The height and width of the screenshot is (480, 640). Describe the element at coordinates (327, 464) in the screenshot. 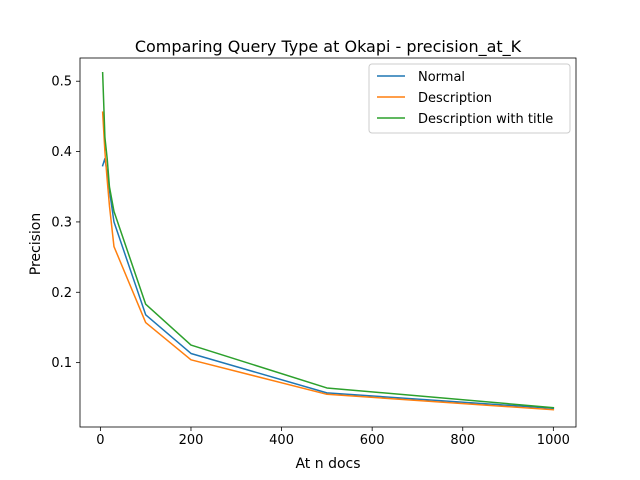

I see `x-axis-label: At n docs` at that location.